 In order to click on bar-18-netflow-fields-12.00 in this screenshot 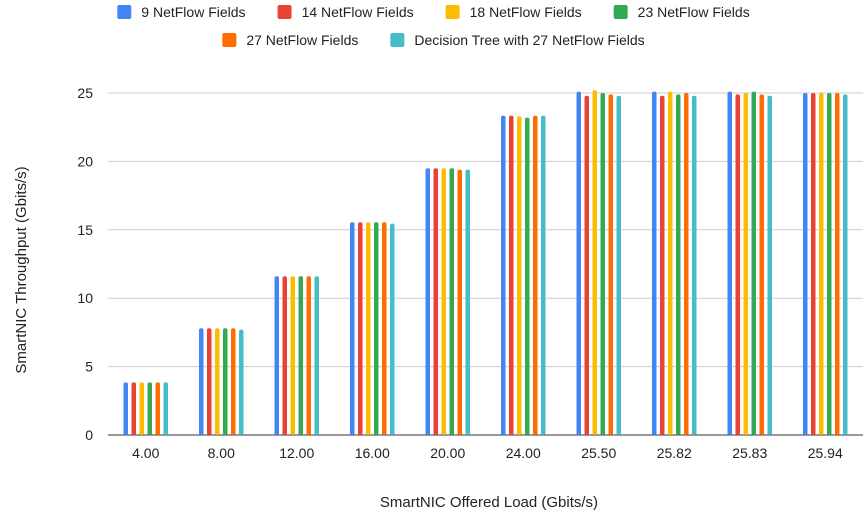, I will do `click(292, 355)`.